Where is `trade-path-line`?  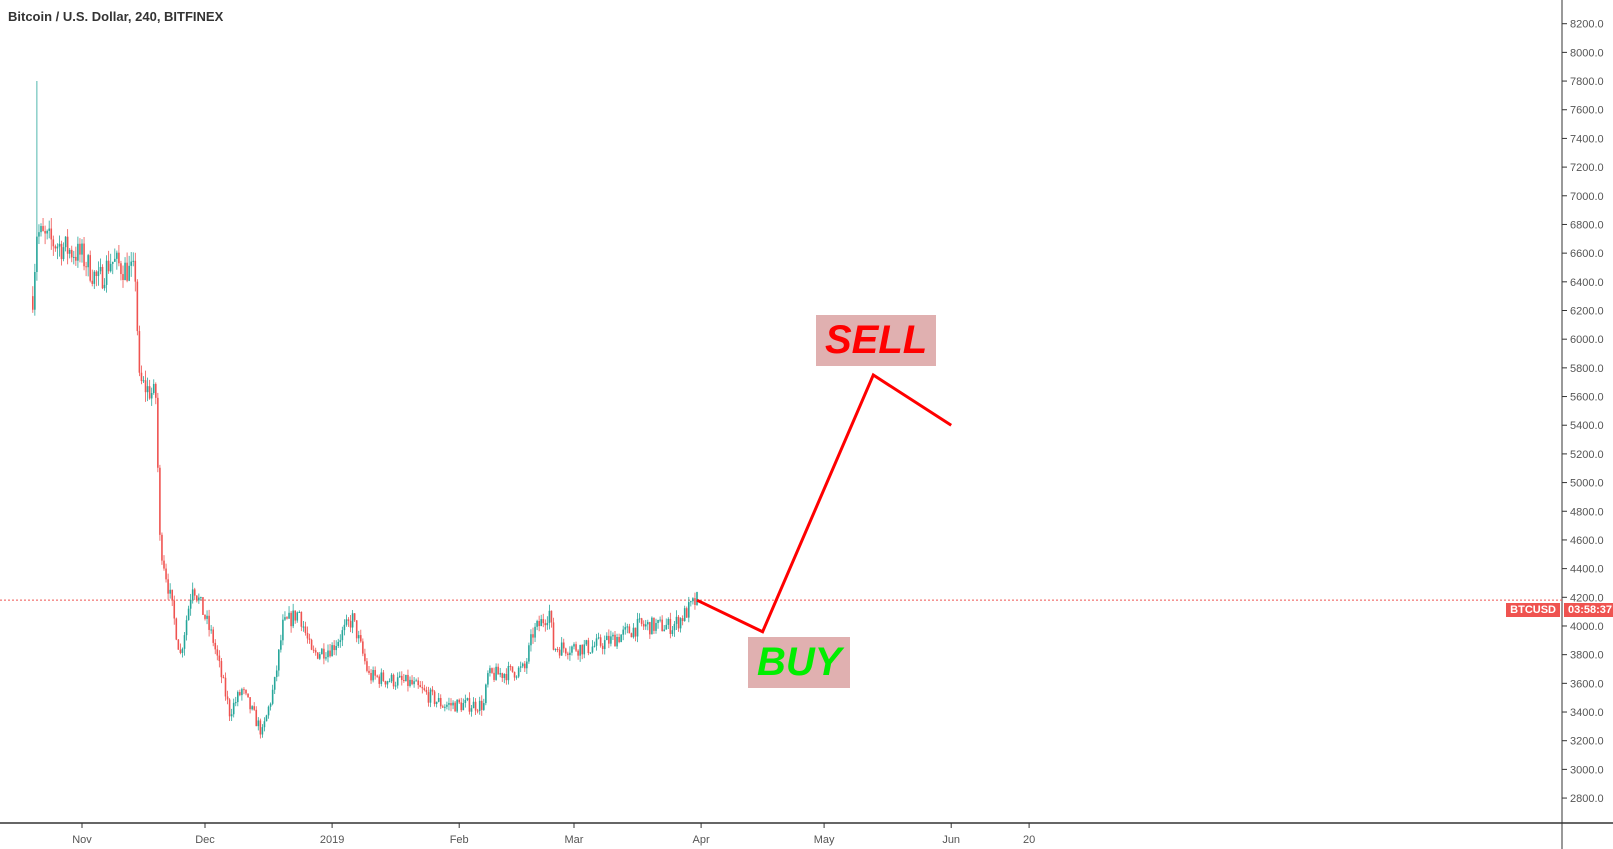
trade-path-line is located at coordinates (824, 503).